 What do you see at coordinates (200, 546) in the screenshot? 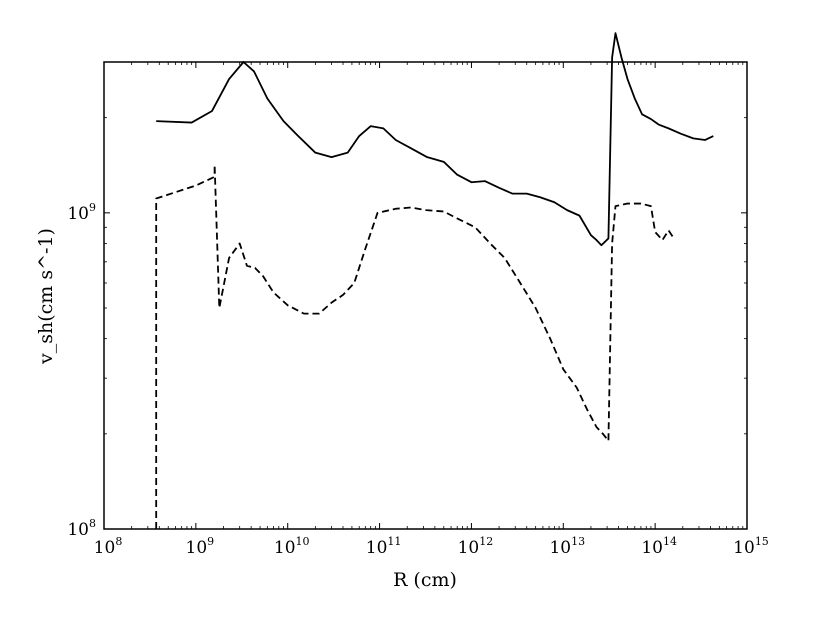
I see `x-tick-label: 10⁹` at bounding box center [200, 546].